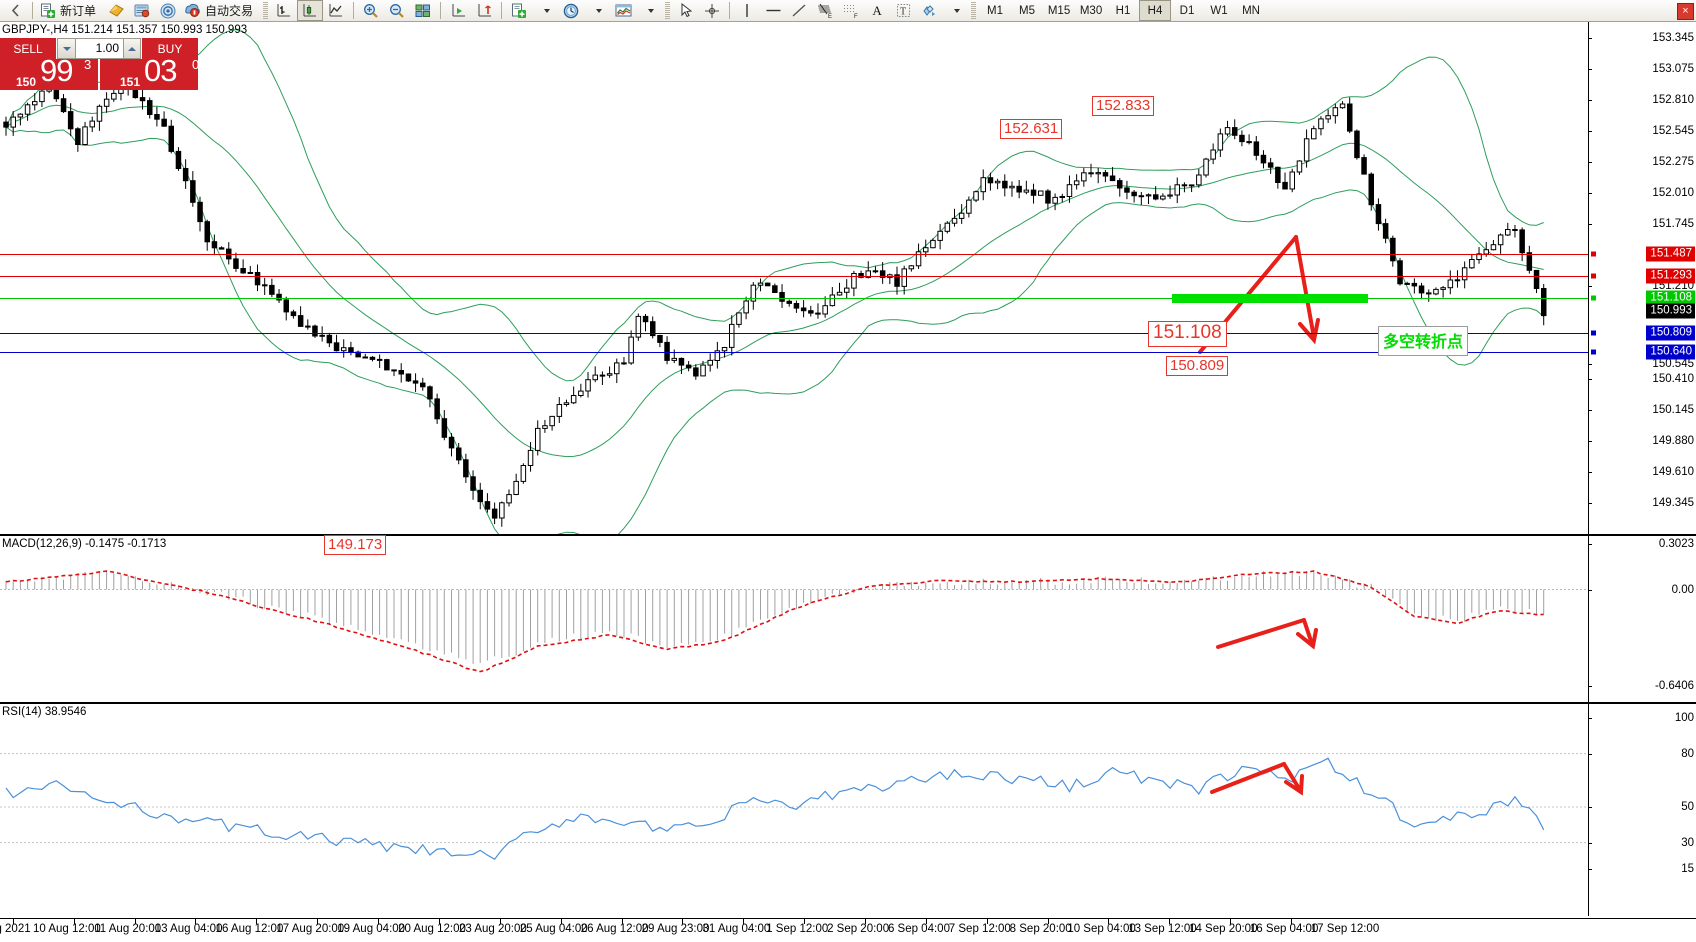  What do you see at coordinates (1685, 11) in the screenshot?
I see `close-icon: ×` at bounding box center [1685, 11].